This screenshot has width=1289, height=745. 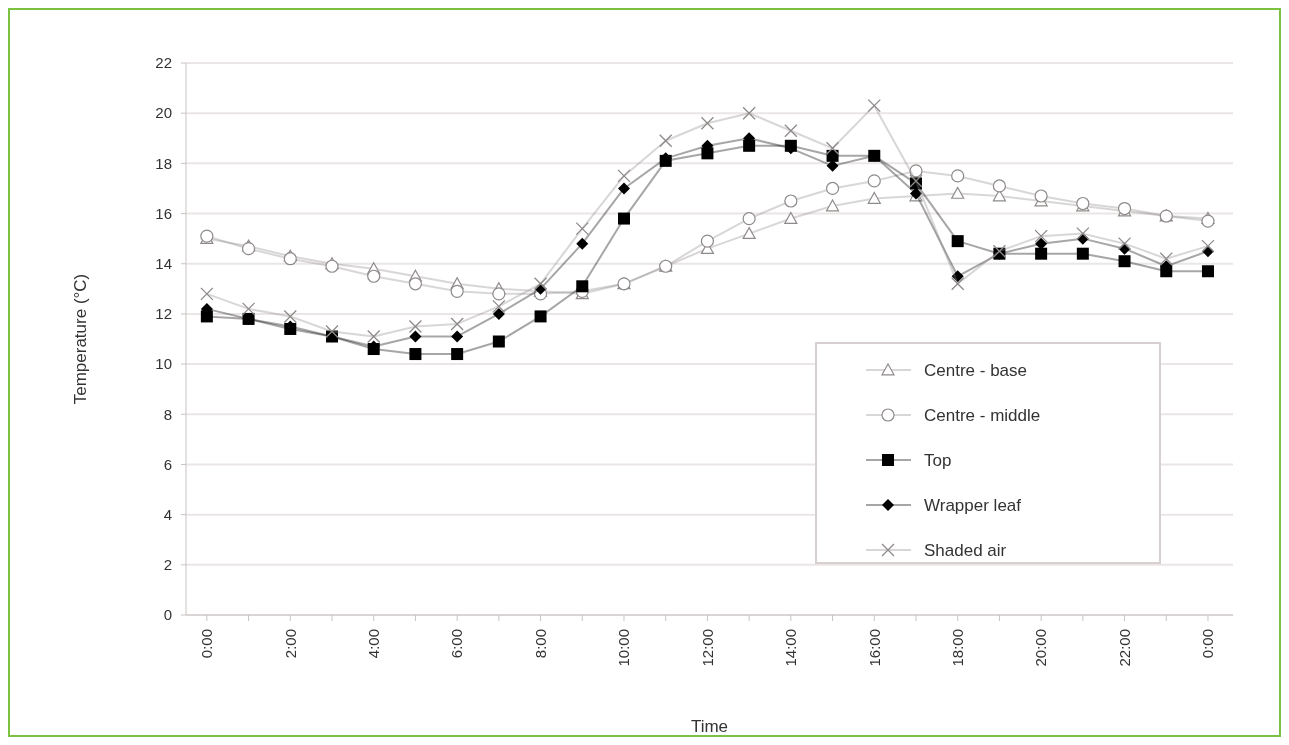 What do you see at coordinates (1041, 648) in the screenshot?
I see `x-tick-label: 20:00` at bounding box center [1041, 648].